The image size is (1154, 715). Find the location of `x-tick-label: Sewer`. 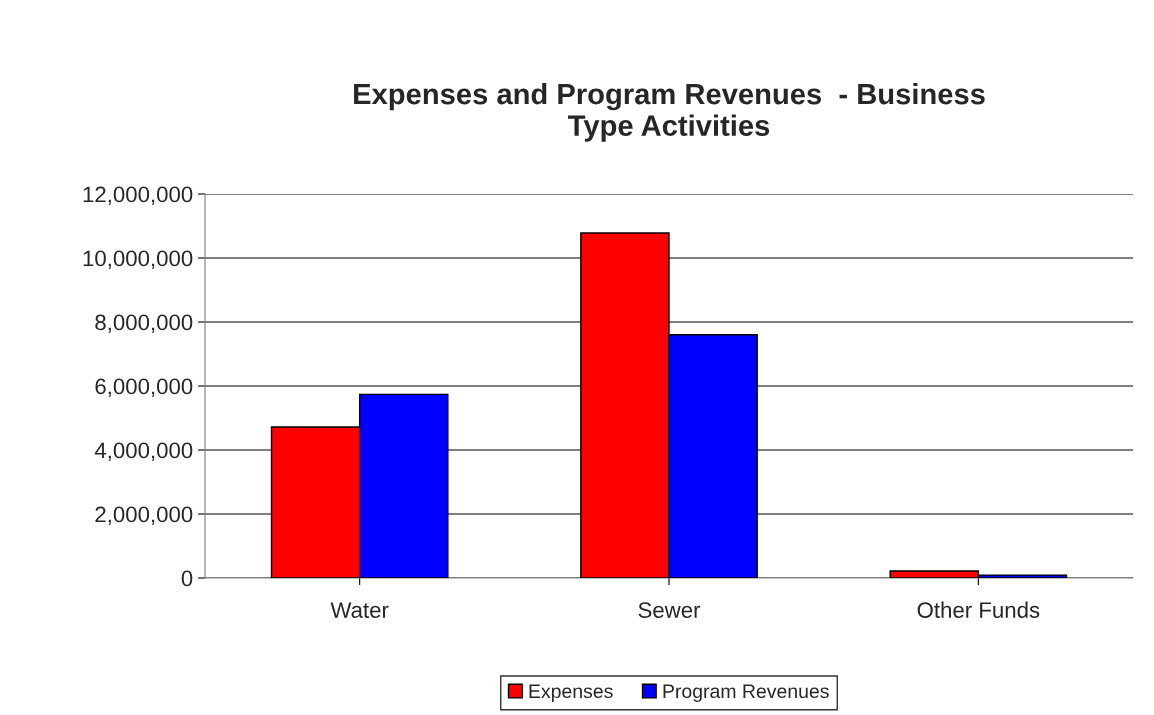

x-tick-label: Sewer is located at coordinates (669, 610).